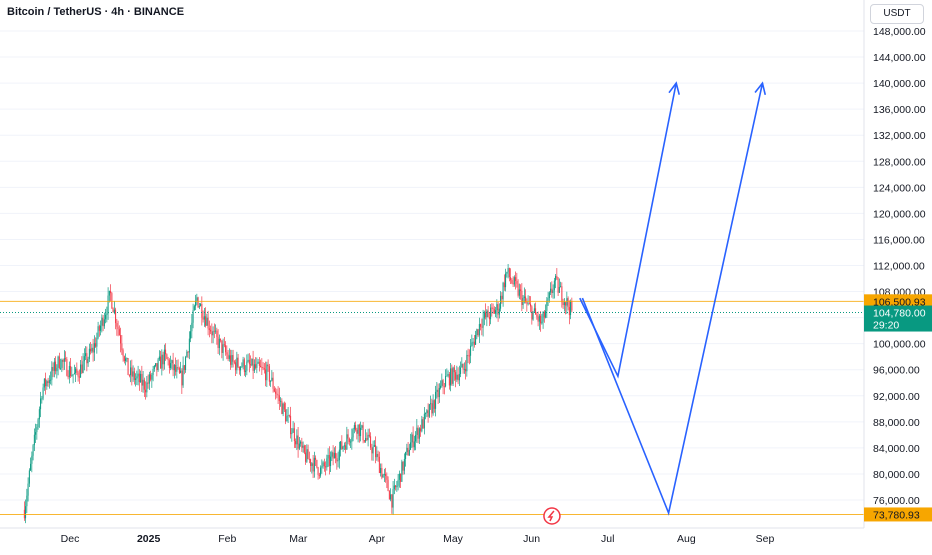 This screenshot has width=932, height=555. What do you see at coordinates (96, 12) in the screenshot?
I see `chart-title: Bitcoin / TetherUS · 4h · BINANCE` at bounding box center [96, 12].